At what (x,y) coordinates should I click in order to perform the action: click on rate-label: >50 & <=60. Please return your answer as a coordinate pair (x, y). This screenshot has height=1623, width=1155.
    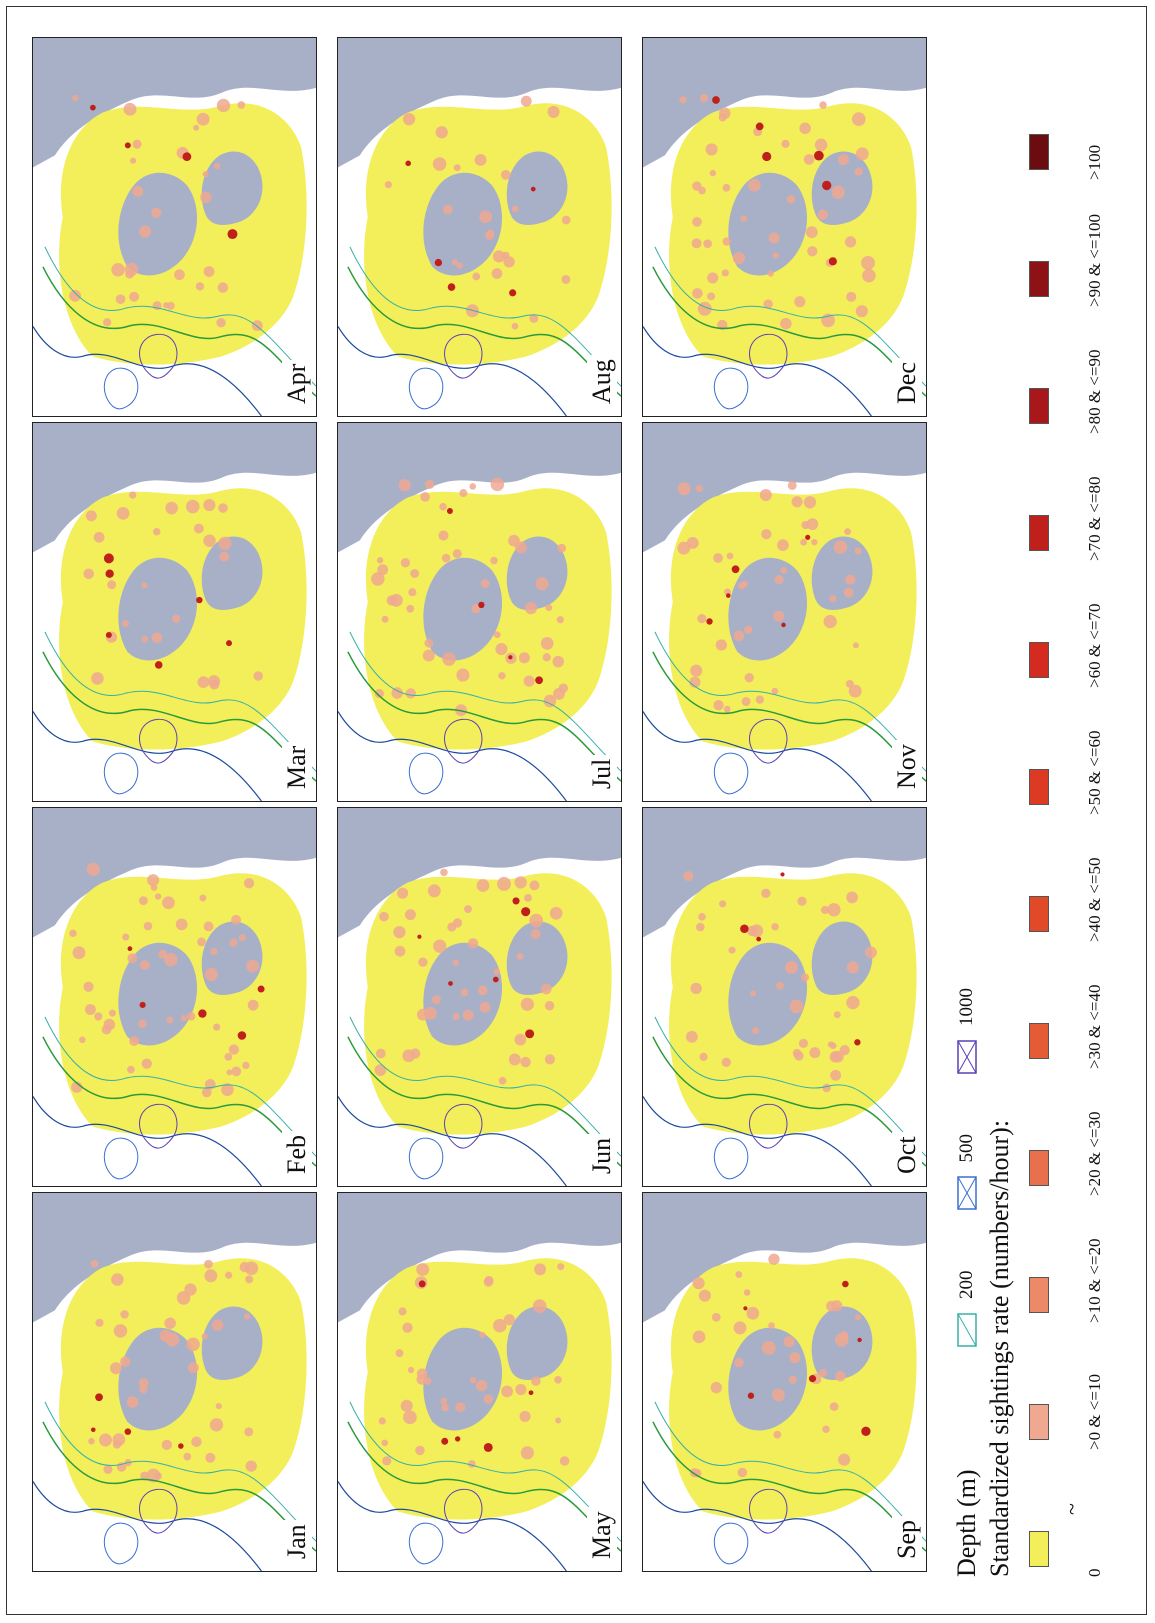
    Looking at the image, I should click on (1094, 773).